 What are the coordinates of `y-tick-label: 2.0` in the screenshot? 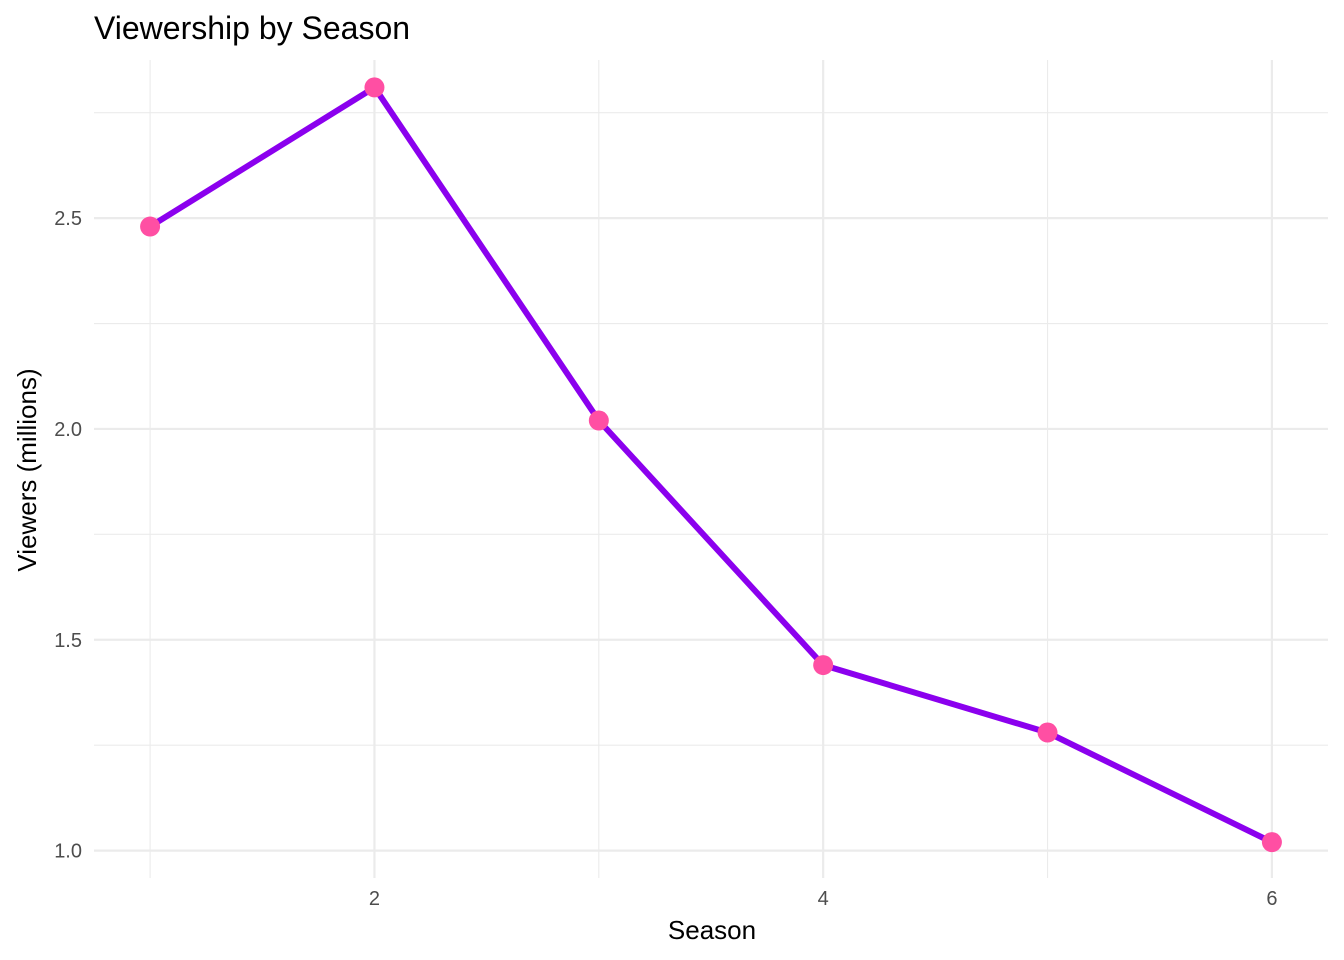 It's located at (68, 430).